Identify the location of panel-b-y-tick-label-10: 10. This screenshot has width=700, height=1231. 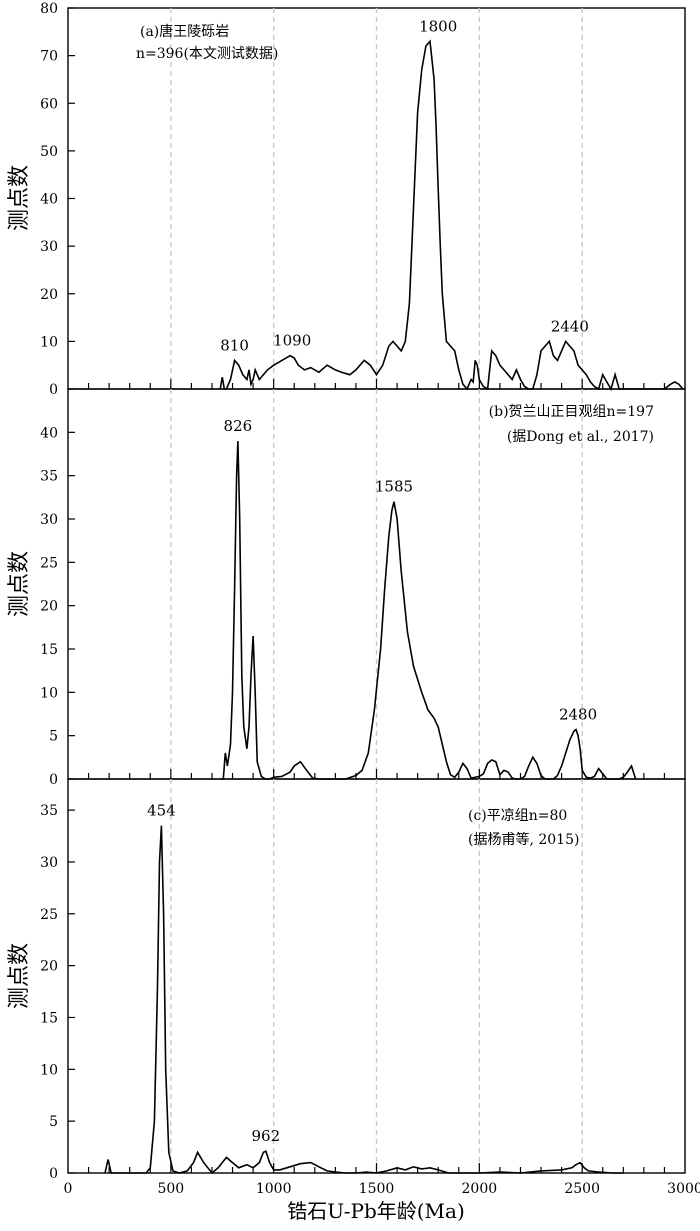
(49, 693).